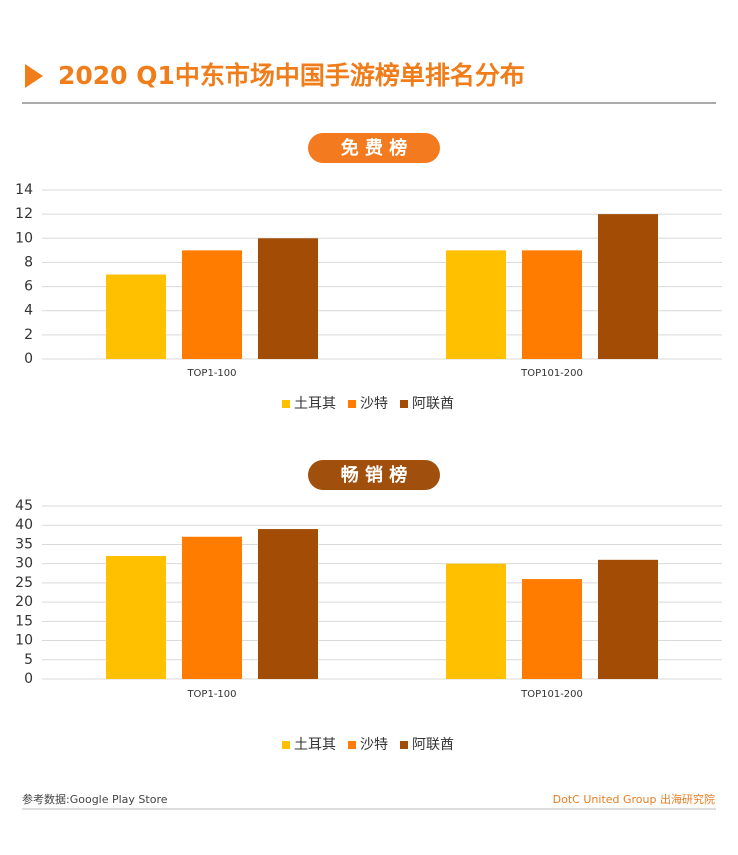 The width and height of the screenshot is (738, 855). What do you see at coordinates (291, 75) in the screenshot?
I see `page-title: 2020 Q1中东市场中国手游榜单排名分布` at bounding box center [291, 75].